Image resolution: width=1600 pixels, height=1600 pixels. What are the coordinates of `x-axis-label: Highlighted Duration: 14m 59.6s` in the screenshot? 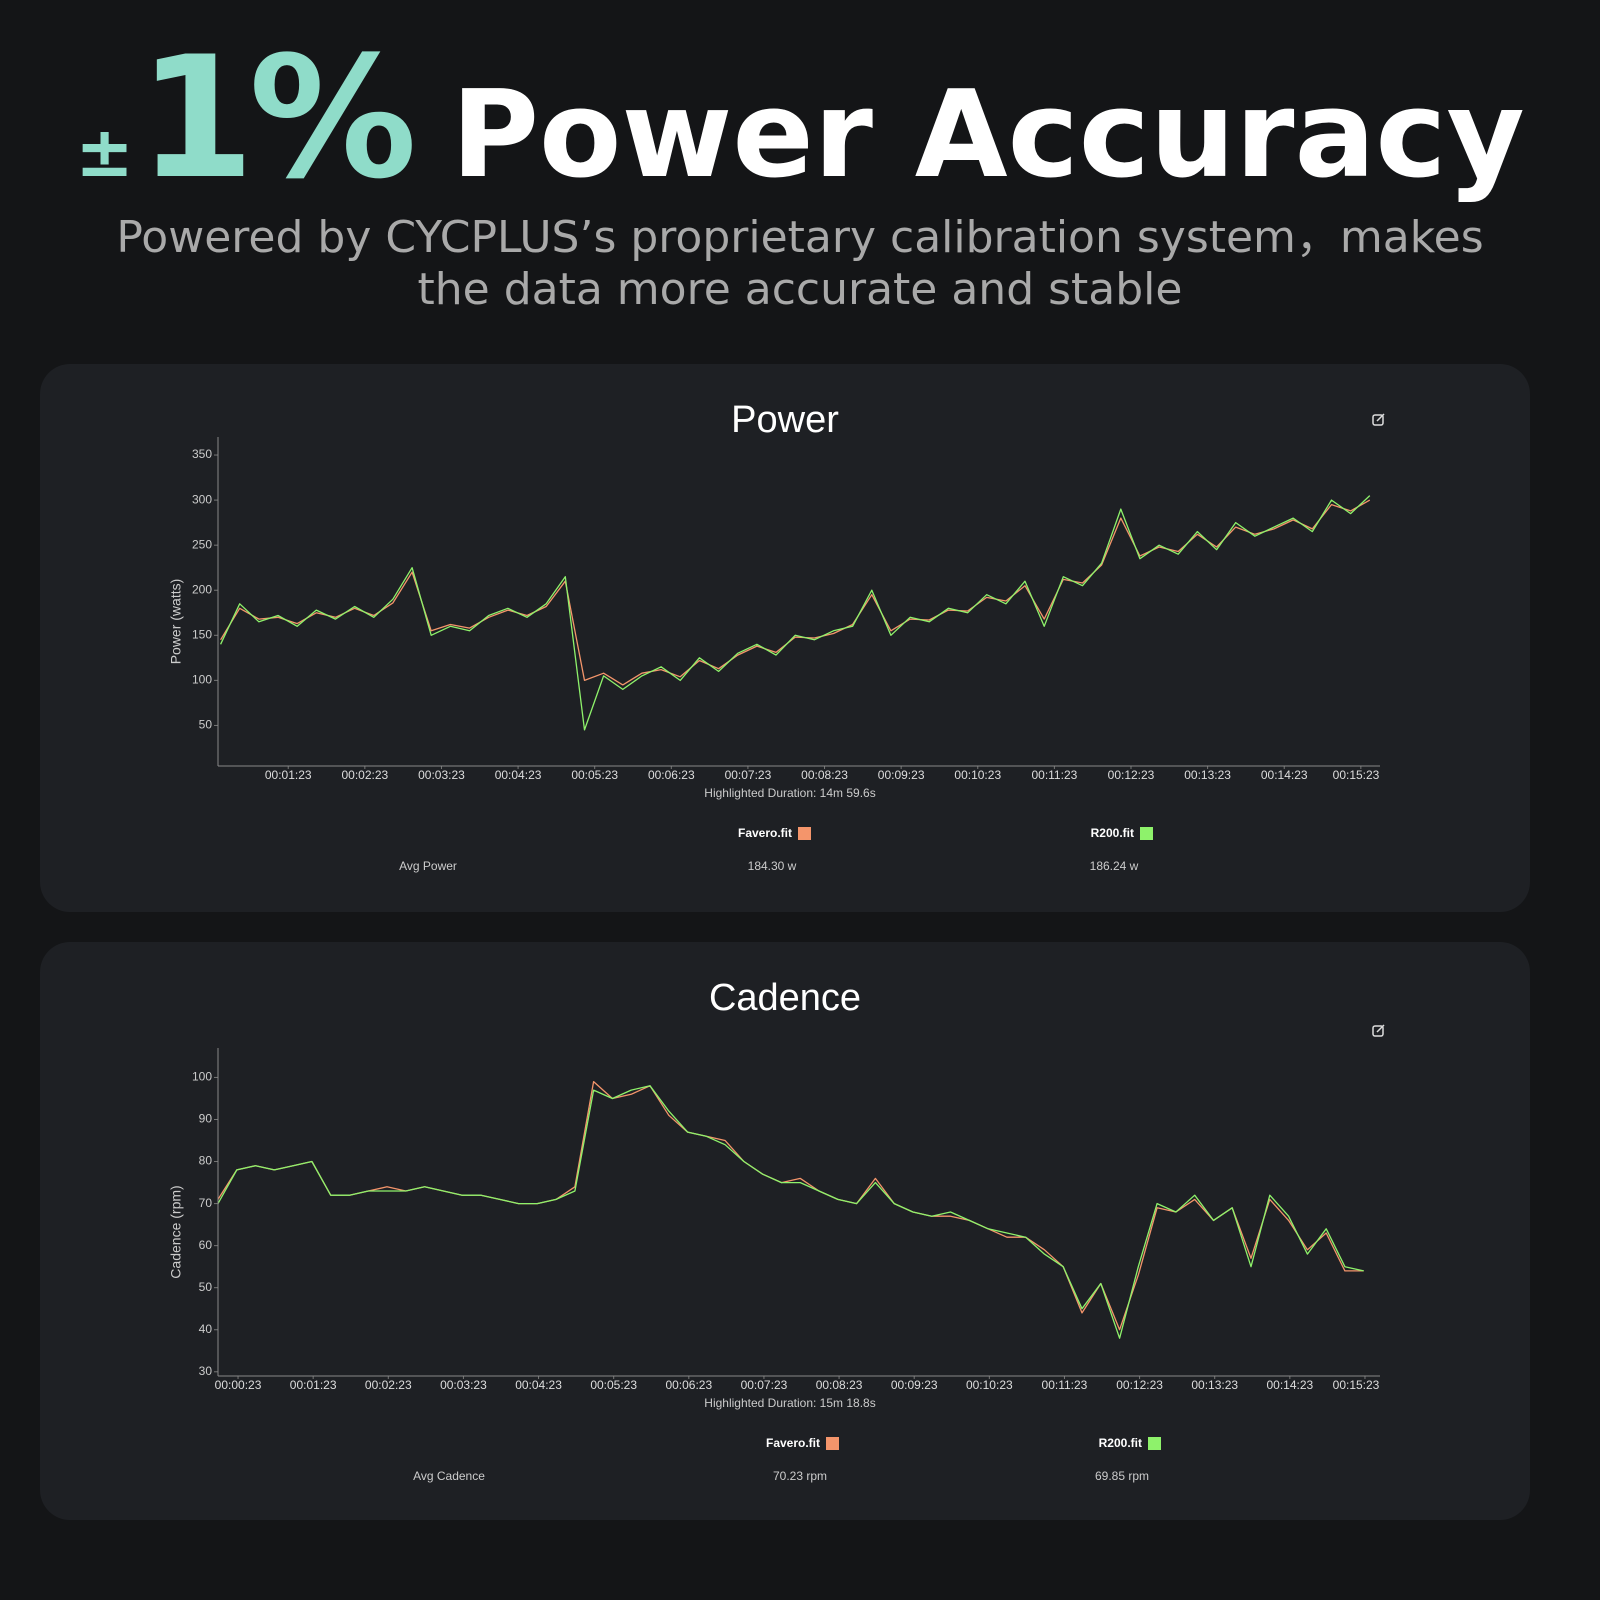 It's located at (789, 793).